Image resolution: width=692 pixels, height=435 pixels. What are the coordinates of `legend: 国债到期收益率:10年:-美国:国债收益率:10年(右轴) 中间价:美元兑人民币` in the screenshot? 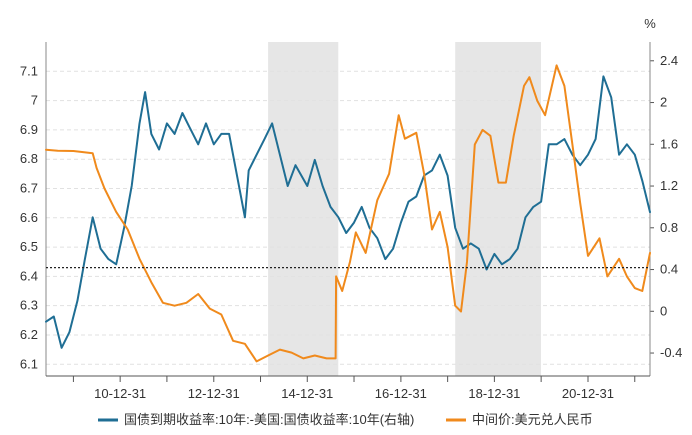 It's located at (345, 419).